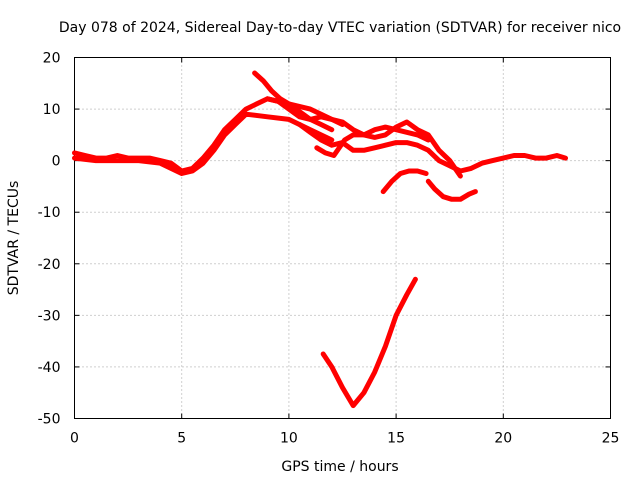 This screenshot has width=640, height=480. What do you see at coordinates (74, 439) in the screenshot?
I see `x-tick-label: 0` at bounding box center [74, 439].